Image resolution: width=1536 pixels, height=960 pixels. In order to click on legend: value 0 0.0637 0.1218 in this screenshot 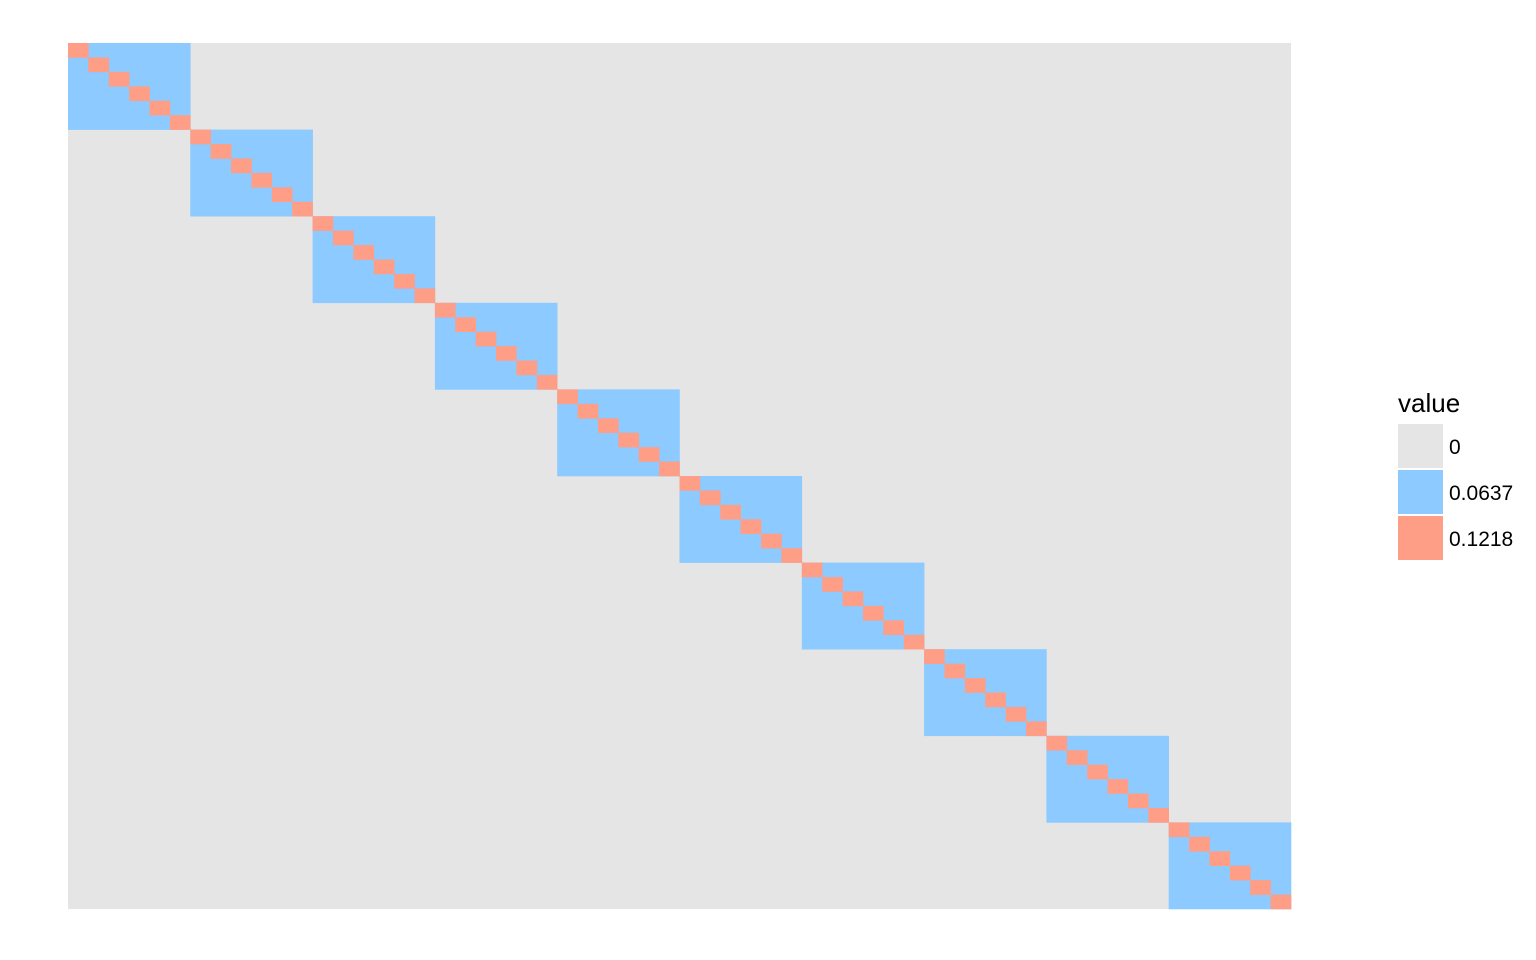, I will do `click(1455, 474)`.